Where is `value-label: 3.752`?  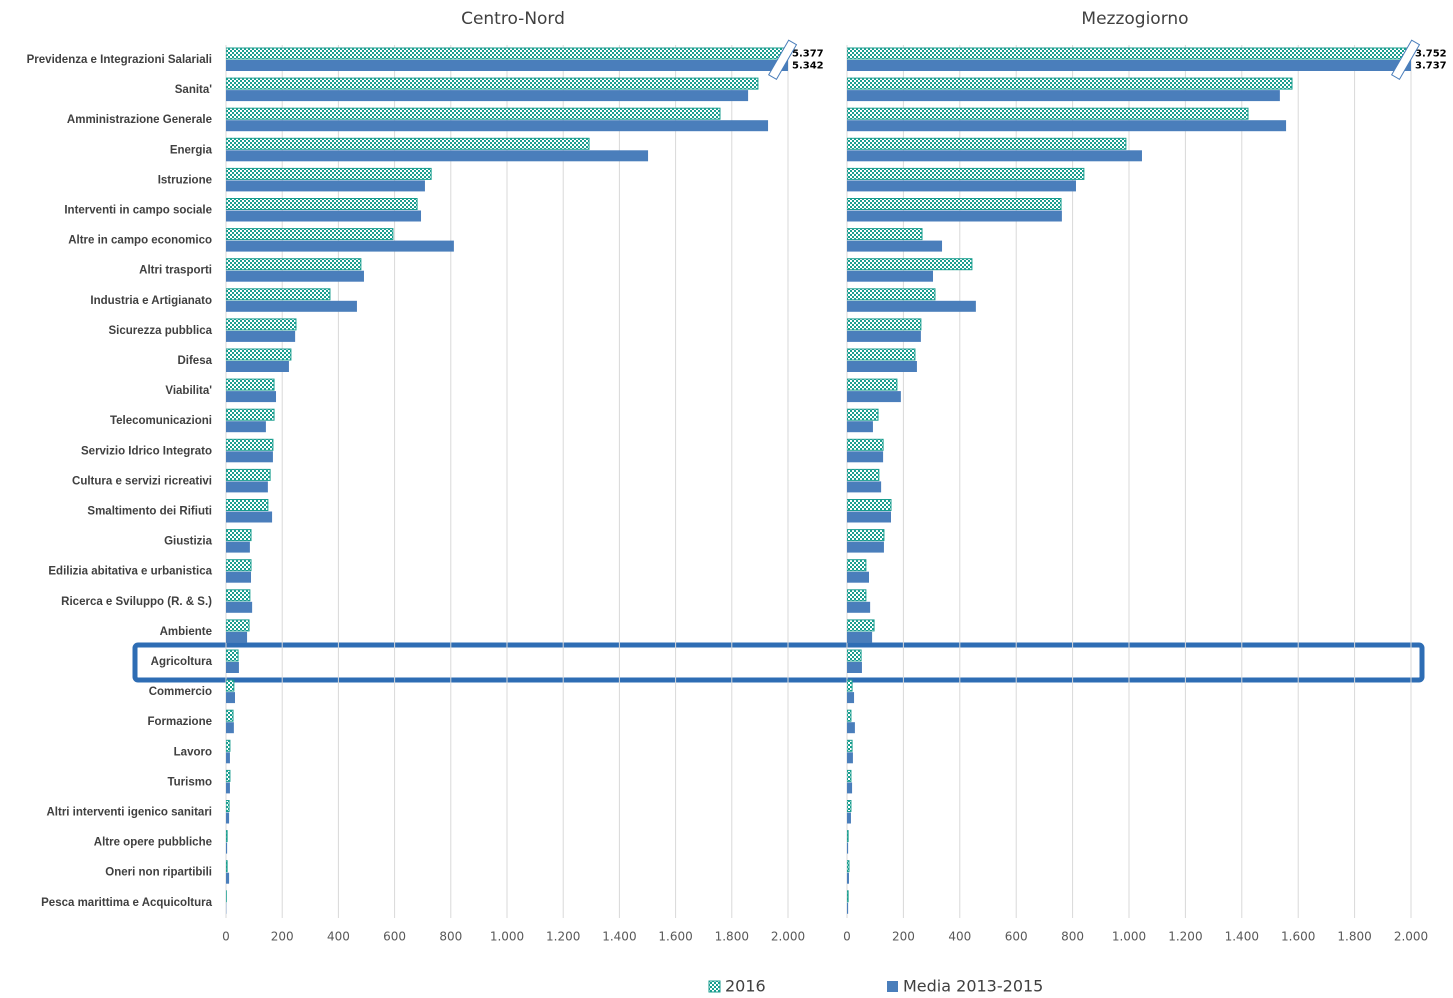
value-label: 3.752 is located at coordinates (1431, 54).